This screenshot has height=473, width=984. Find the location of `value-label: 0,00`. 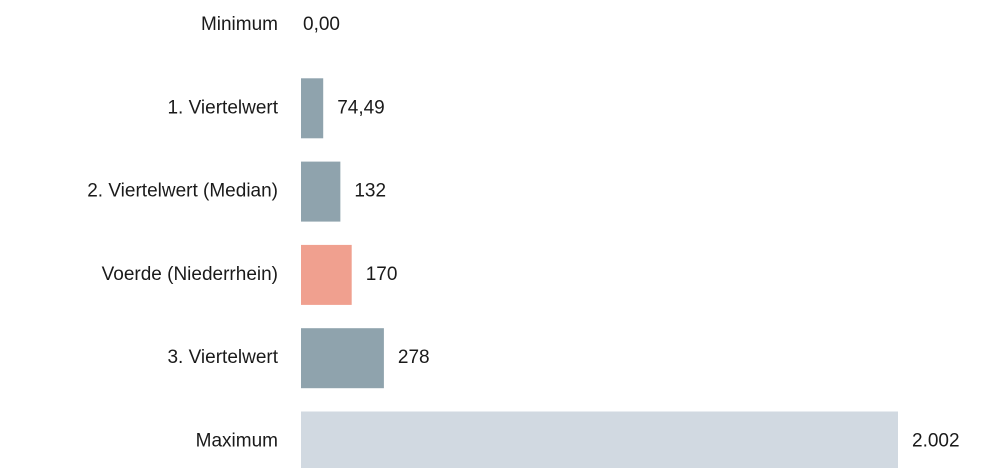

value-label: 0,00 is located at coordinates (321, 24).